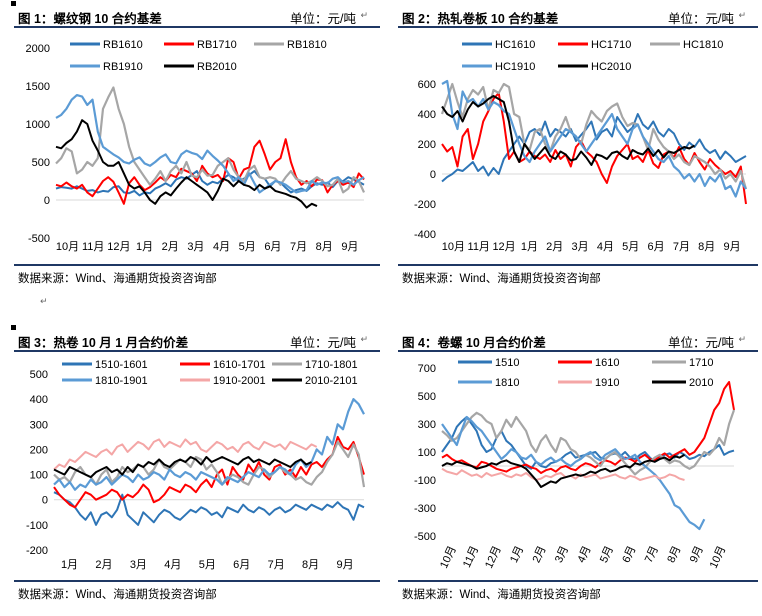 This screenshot has height=616, width=762. What do you see at coordinates (123, 45) in the screenshot?
I see `legend-label: RB1610` at bounding box center [123, 45].